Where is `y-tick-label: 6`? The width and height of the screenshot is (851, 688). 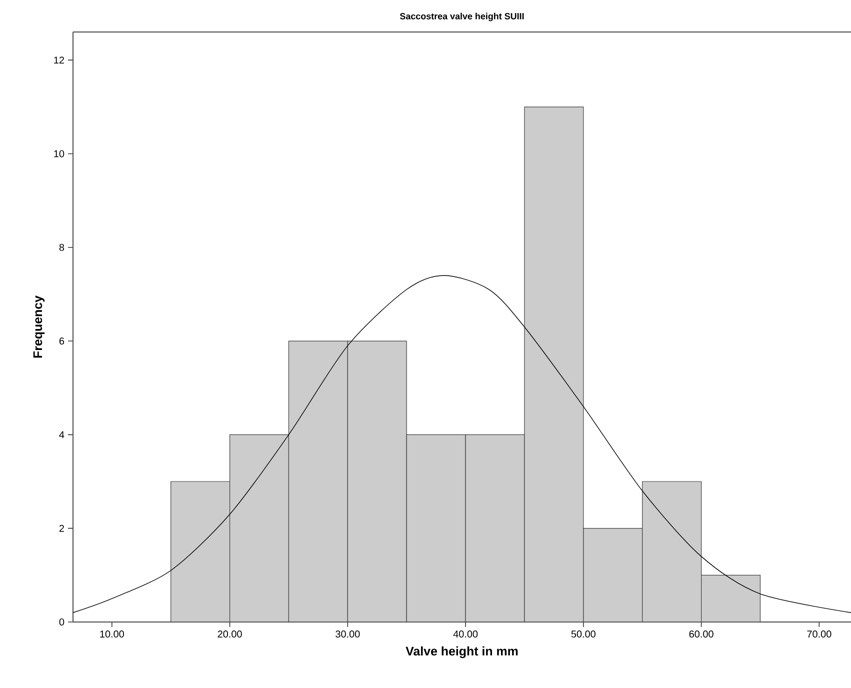 y-tick-label: 6 is located at coordinates (61, 341).